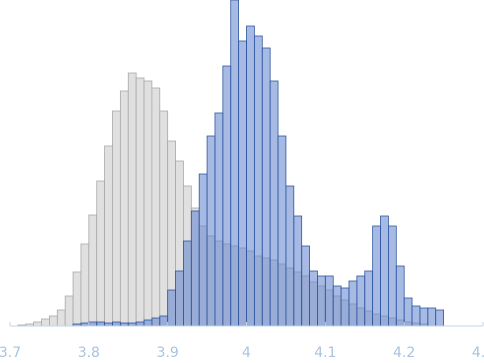  Describe the element at coordinates (246, 353) in the screenshot. I see `x-tick-label: 4` at that location.